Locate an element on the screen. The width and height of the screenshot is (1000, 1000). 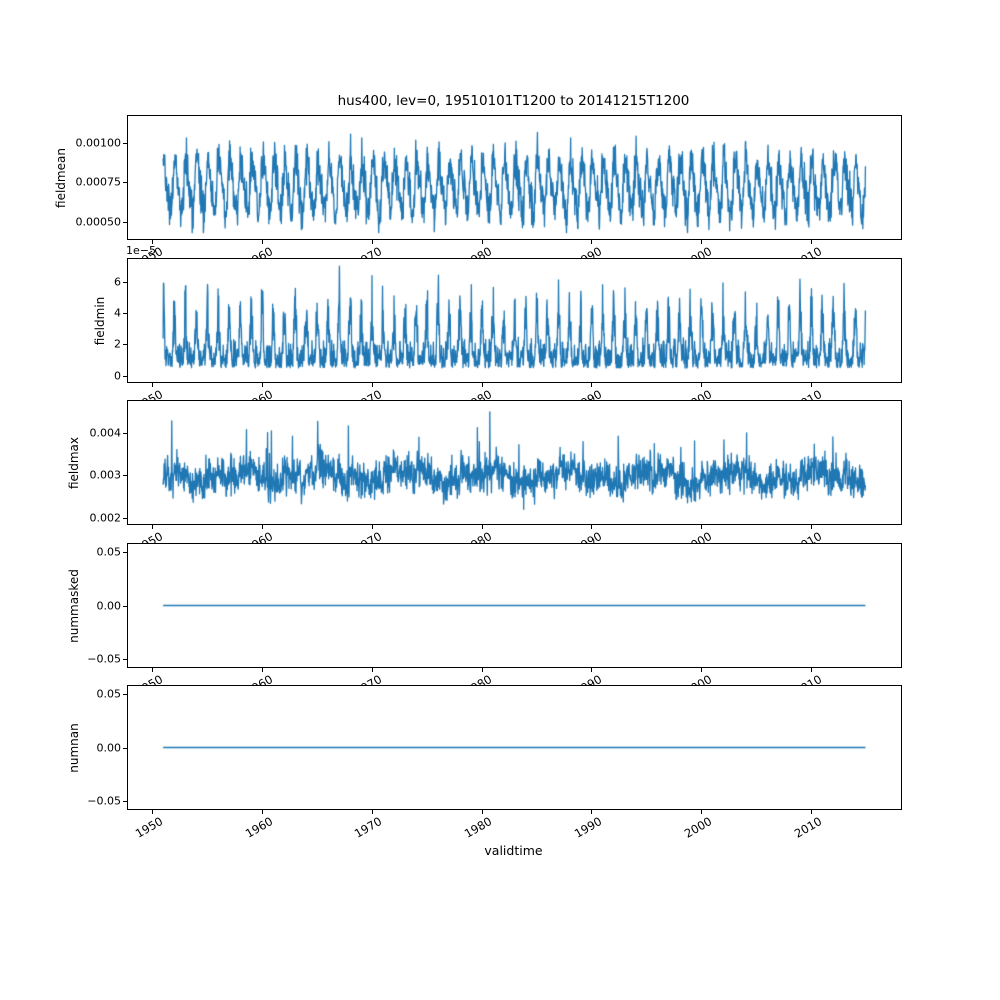
y-axis-label-nummasked: nummasked is located at coordinates (74, 605).